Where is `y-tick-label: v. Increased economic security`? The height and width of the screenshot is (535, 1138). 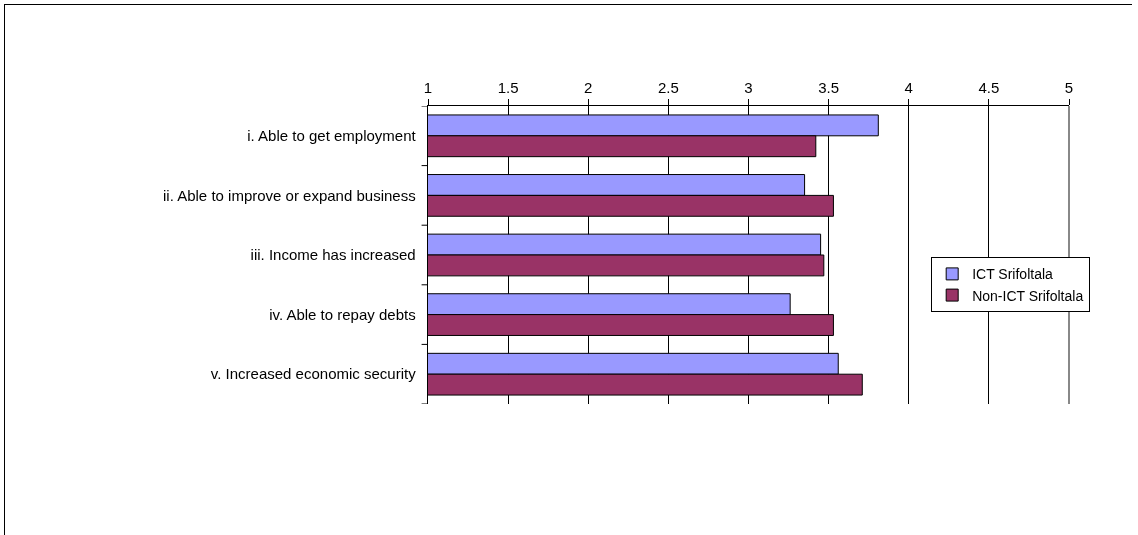 y-tick-label: v. Increased economic security is located at coordinates (317, 374).